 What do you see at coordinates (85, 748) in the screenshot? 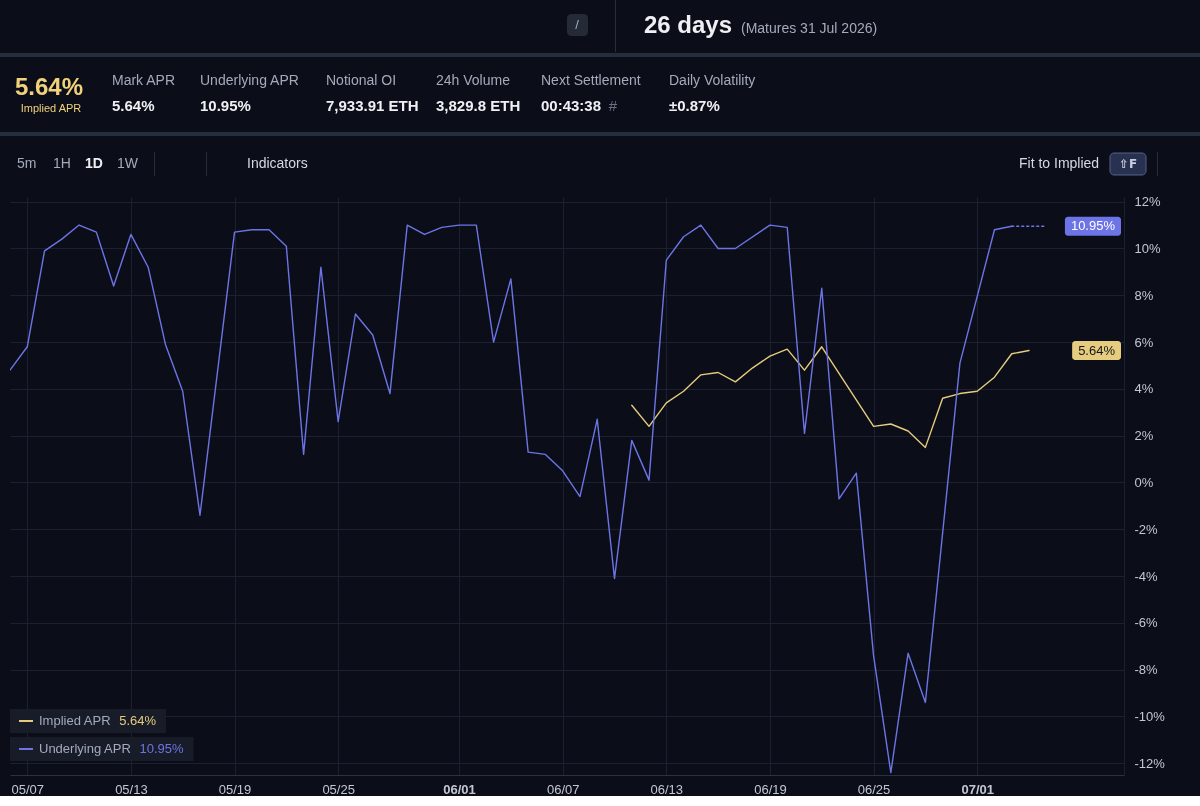
I see `legend-label: Underlying APR` at bounding box center [85, 748].